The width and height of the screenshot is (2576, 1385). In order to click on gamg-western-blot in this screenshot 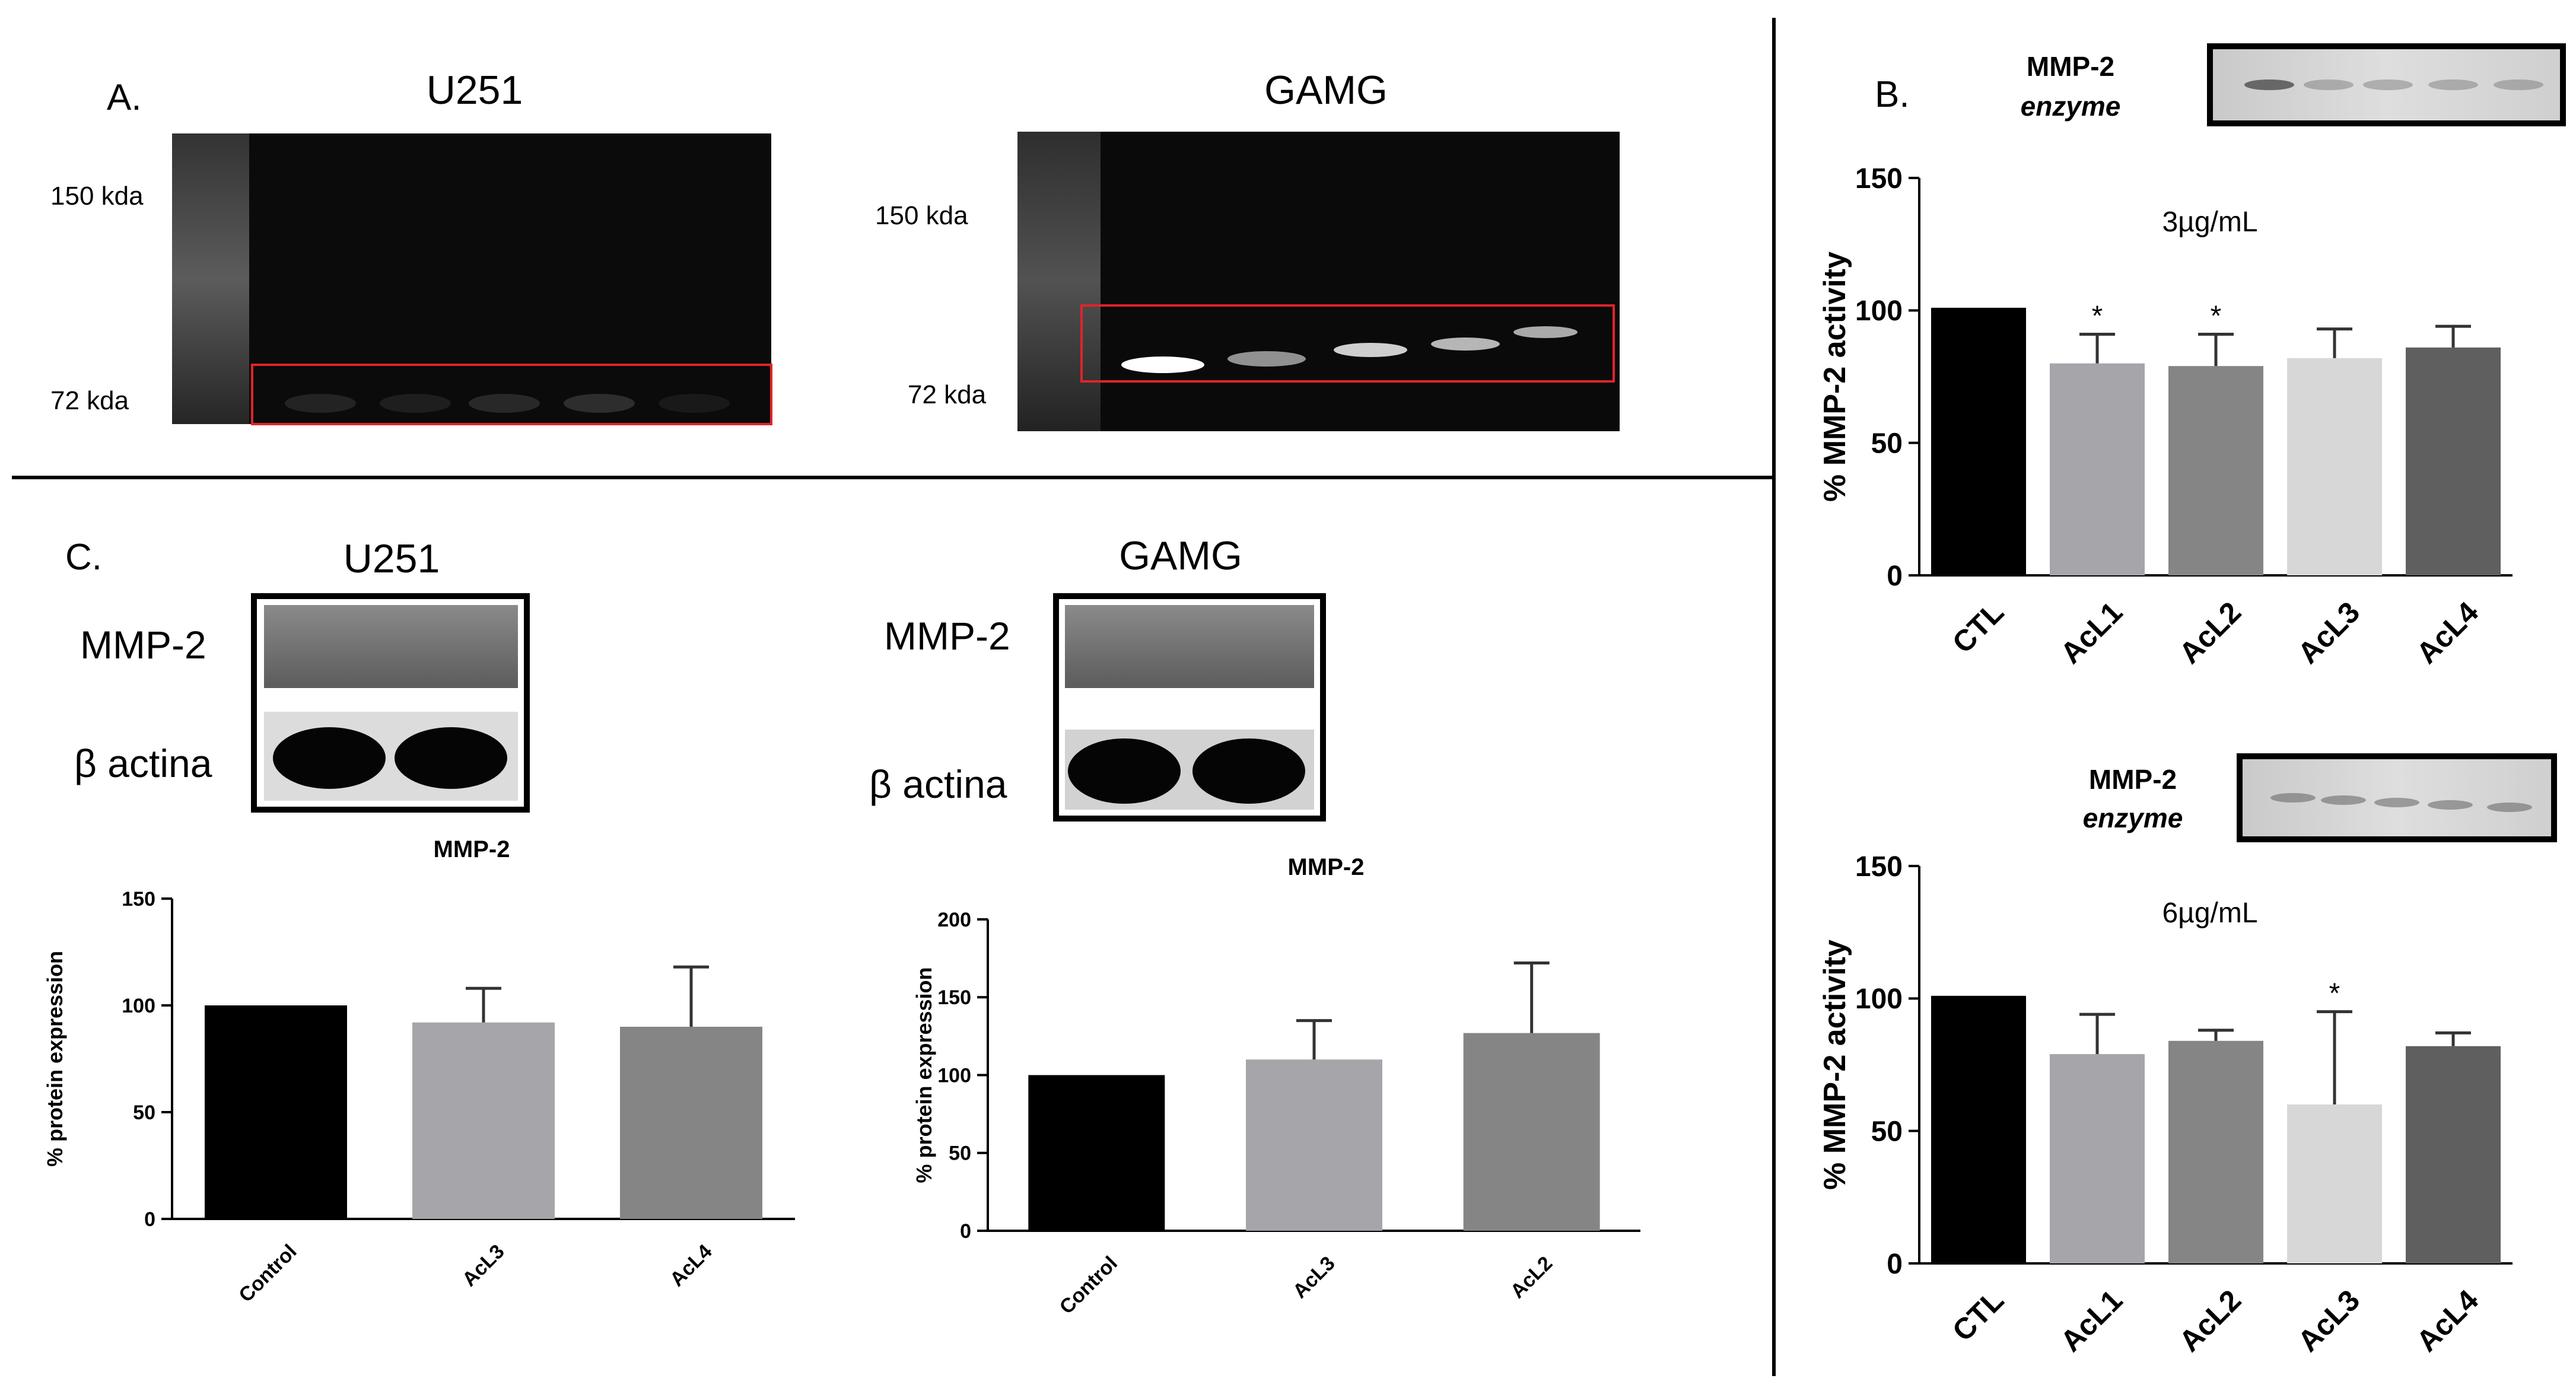, I will do `click(1189, 707)`.